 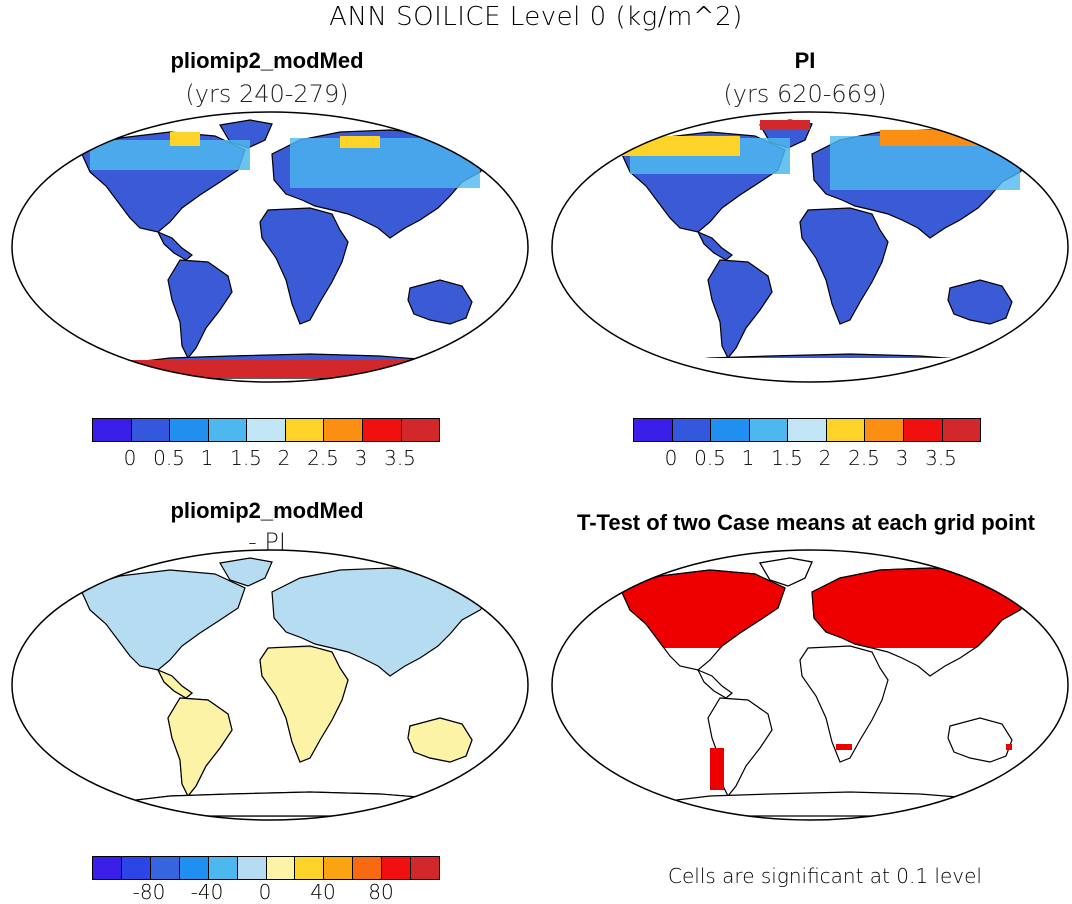 What do you see at coordinates (267, 60) in the screenshot?
I see `panel-1-title: pliomip2_modMed` at bounding box center [267, 60].